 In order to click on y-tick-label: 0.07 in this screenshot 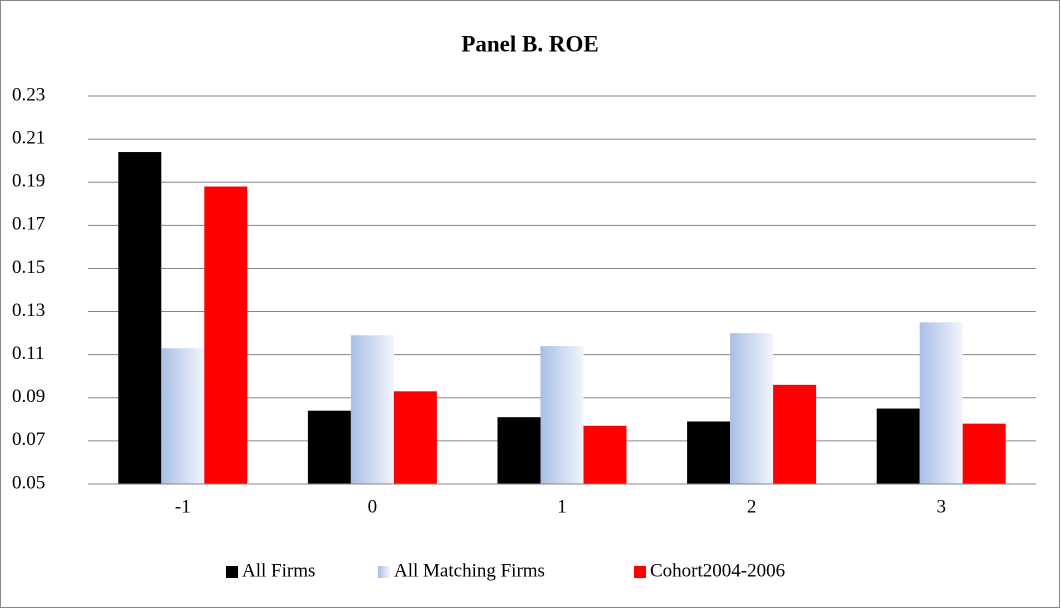, I will do `click(28, 439)`.